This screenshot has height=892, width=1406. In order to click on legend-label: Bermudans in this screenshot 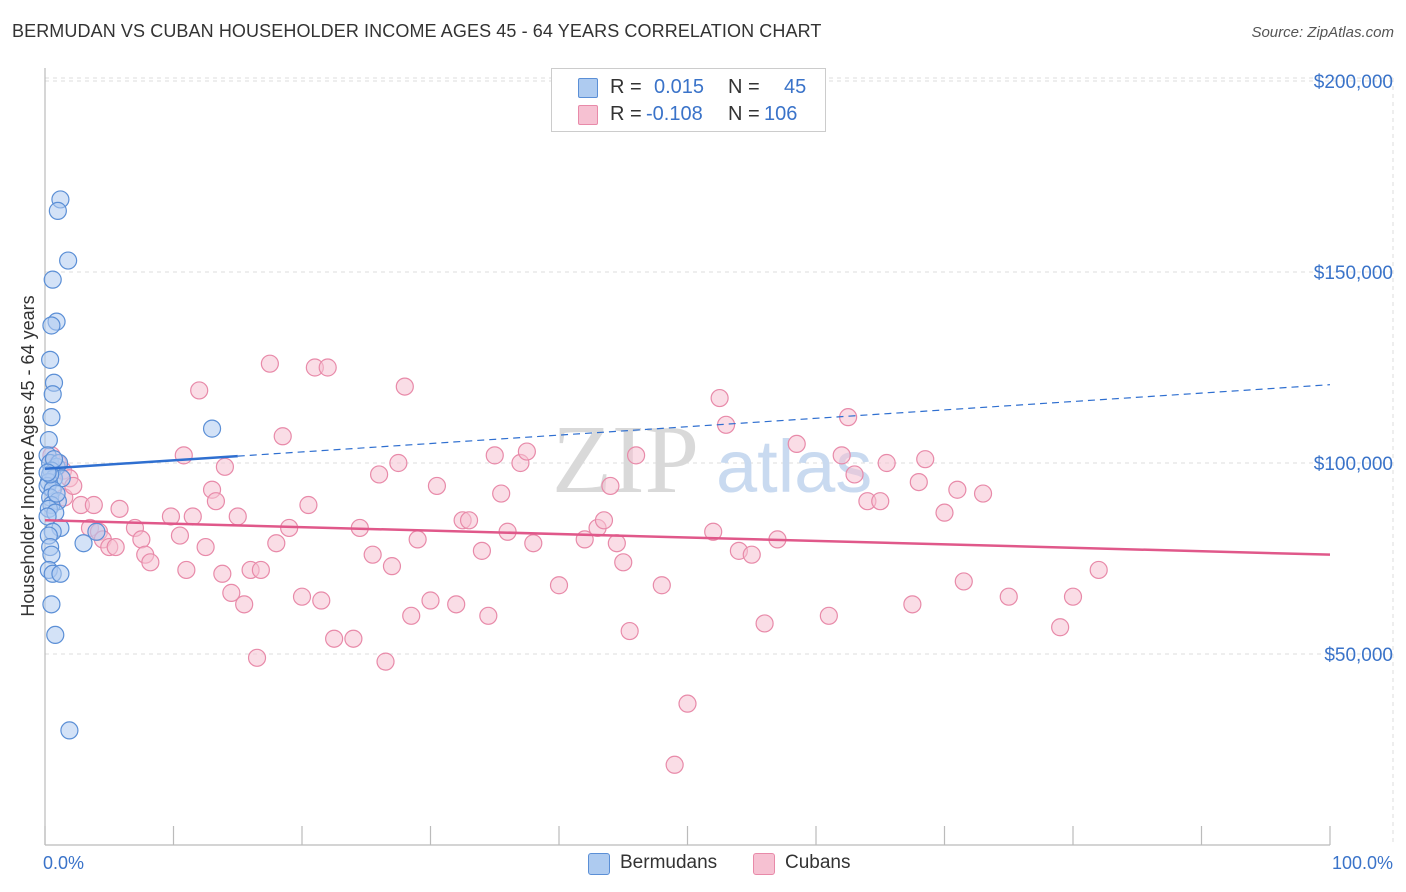, I will do `click(669, 862)`.